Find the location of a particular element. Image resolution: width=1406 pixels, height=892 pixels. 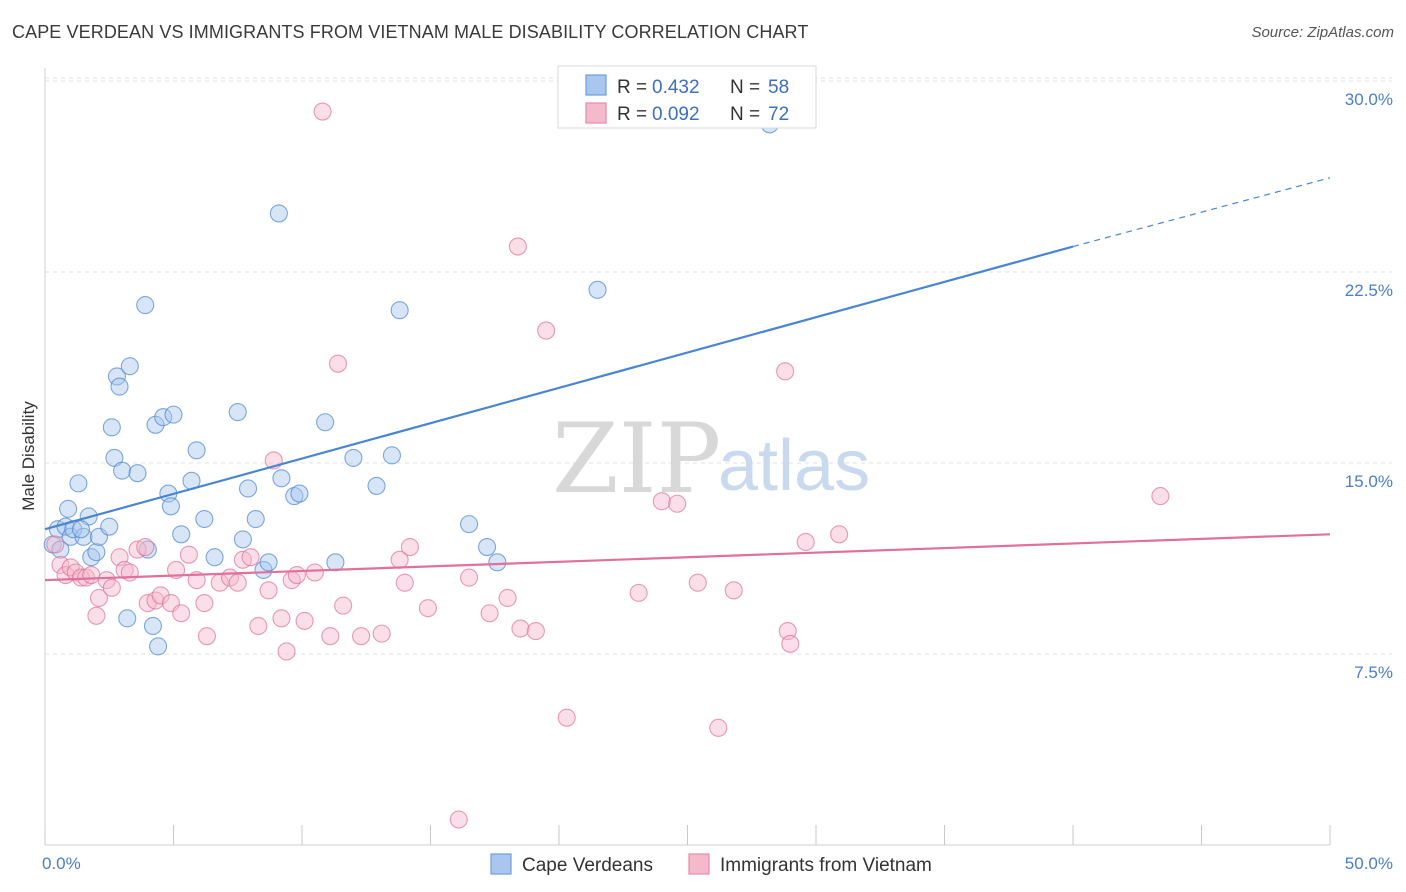

watermark-atlas: atlas is located at coordinates (794, 466).